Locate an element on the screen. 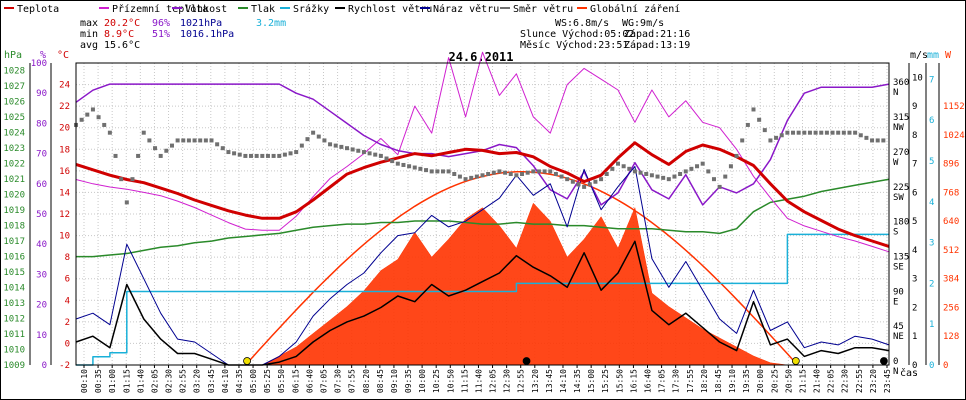  stats-min-press: 1016.1hPa is located at coordinates (207, 34).